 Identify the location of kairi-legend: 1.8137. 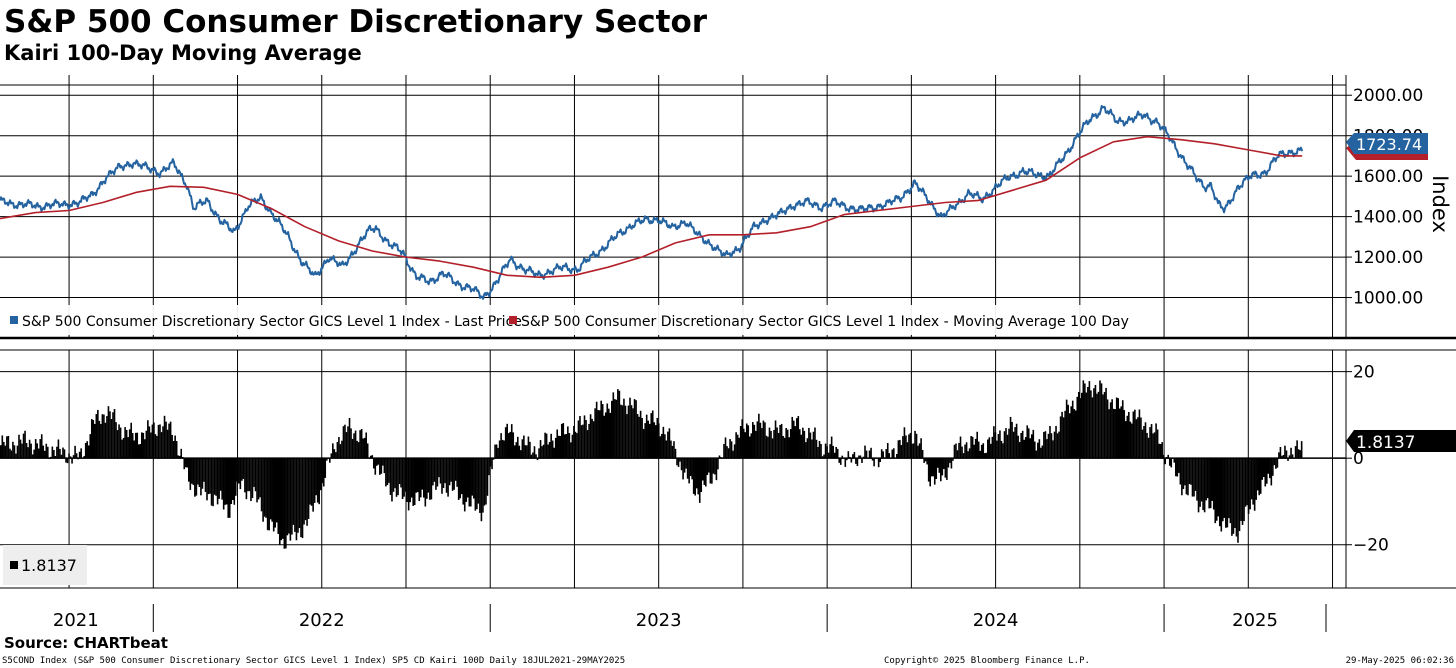
(45, 565).